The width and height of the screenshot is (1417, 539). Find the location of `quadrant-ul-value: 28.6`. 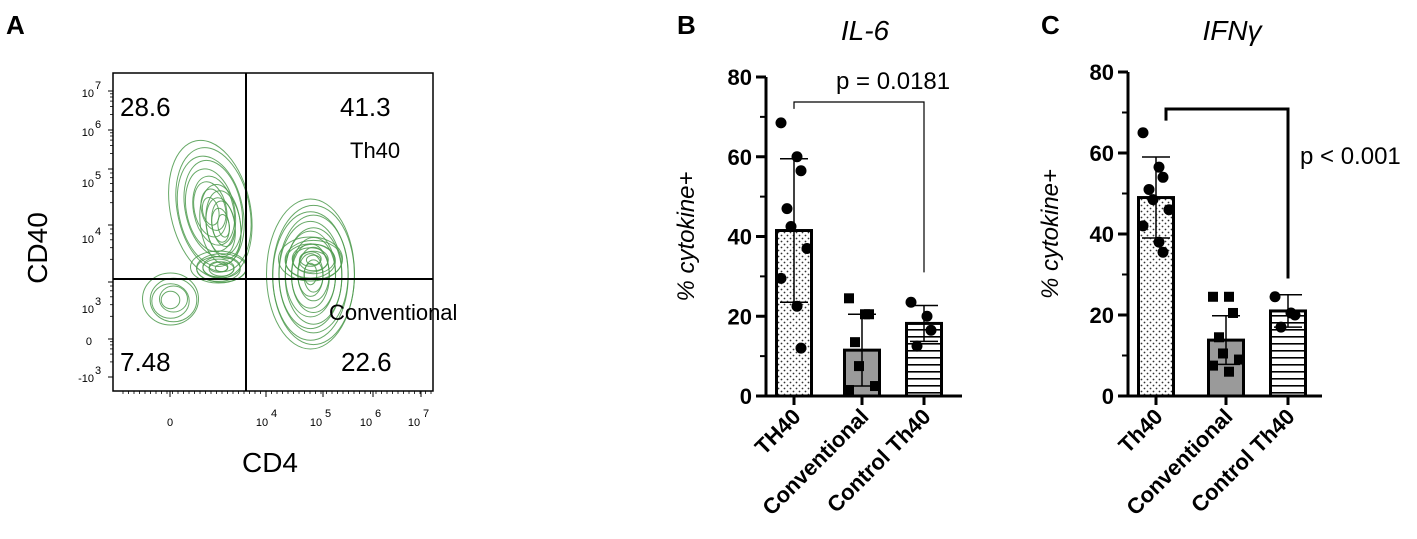

quadrant-ul-value: 28.6 is located at coordinates (145, 107).